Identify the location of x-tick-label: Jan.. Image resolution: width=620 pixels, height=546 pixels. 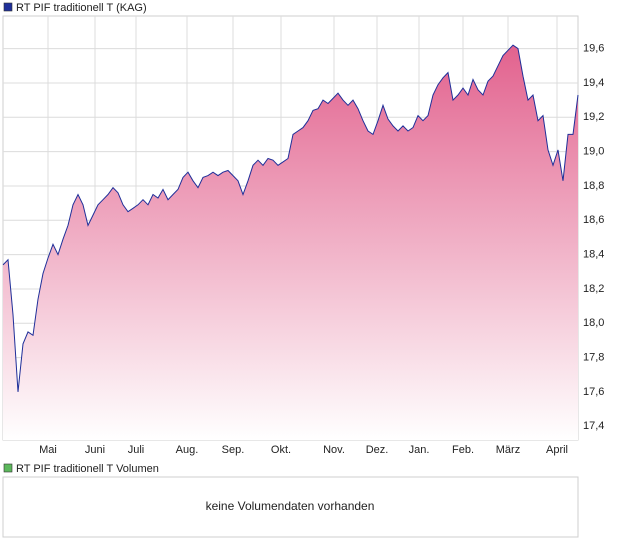
(419, 450).